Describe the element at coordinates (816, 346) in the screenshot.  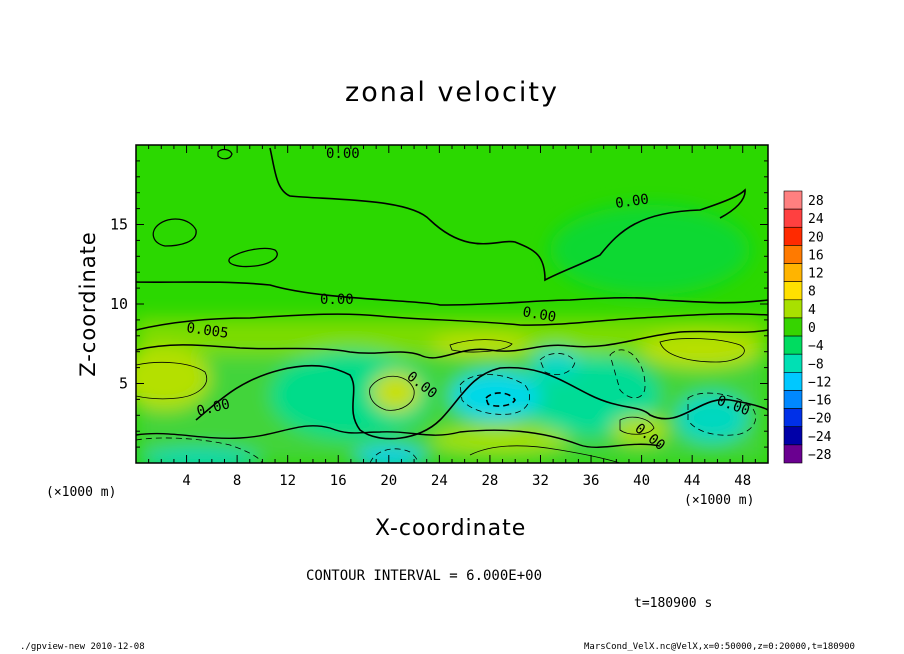
I see `colorbar-label: −4` at that location.